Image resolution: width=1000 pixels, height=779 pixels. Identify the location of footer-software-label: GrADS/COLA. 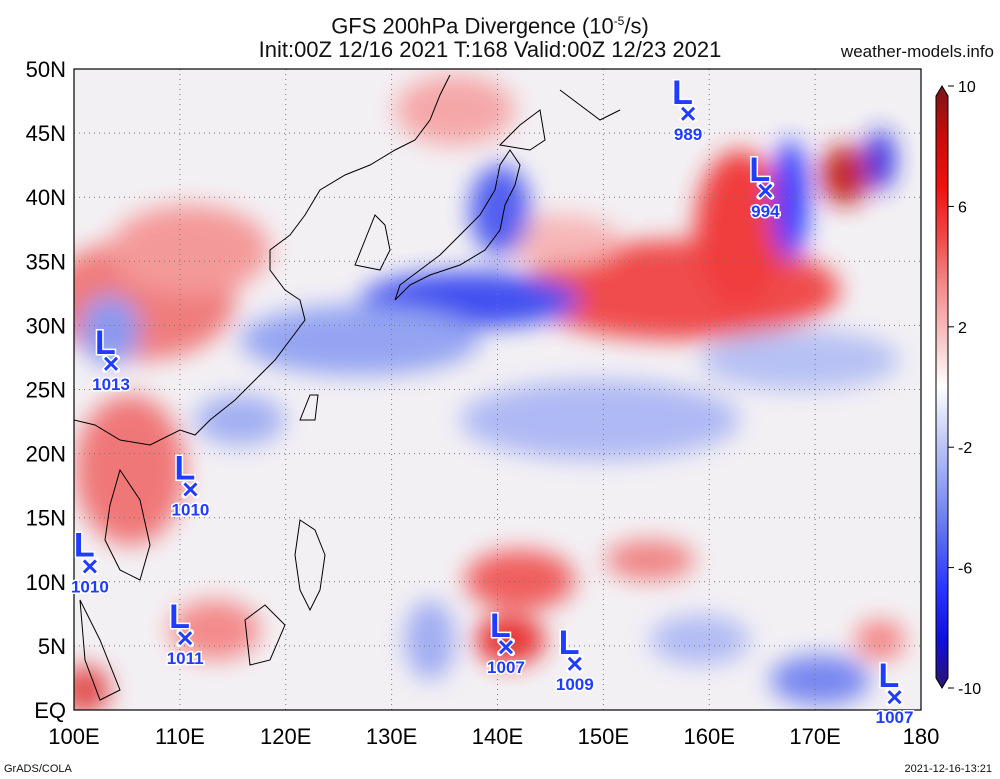
(38, 769).